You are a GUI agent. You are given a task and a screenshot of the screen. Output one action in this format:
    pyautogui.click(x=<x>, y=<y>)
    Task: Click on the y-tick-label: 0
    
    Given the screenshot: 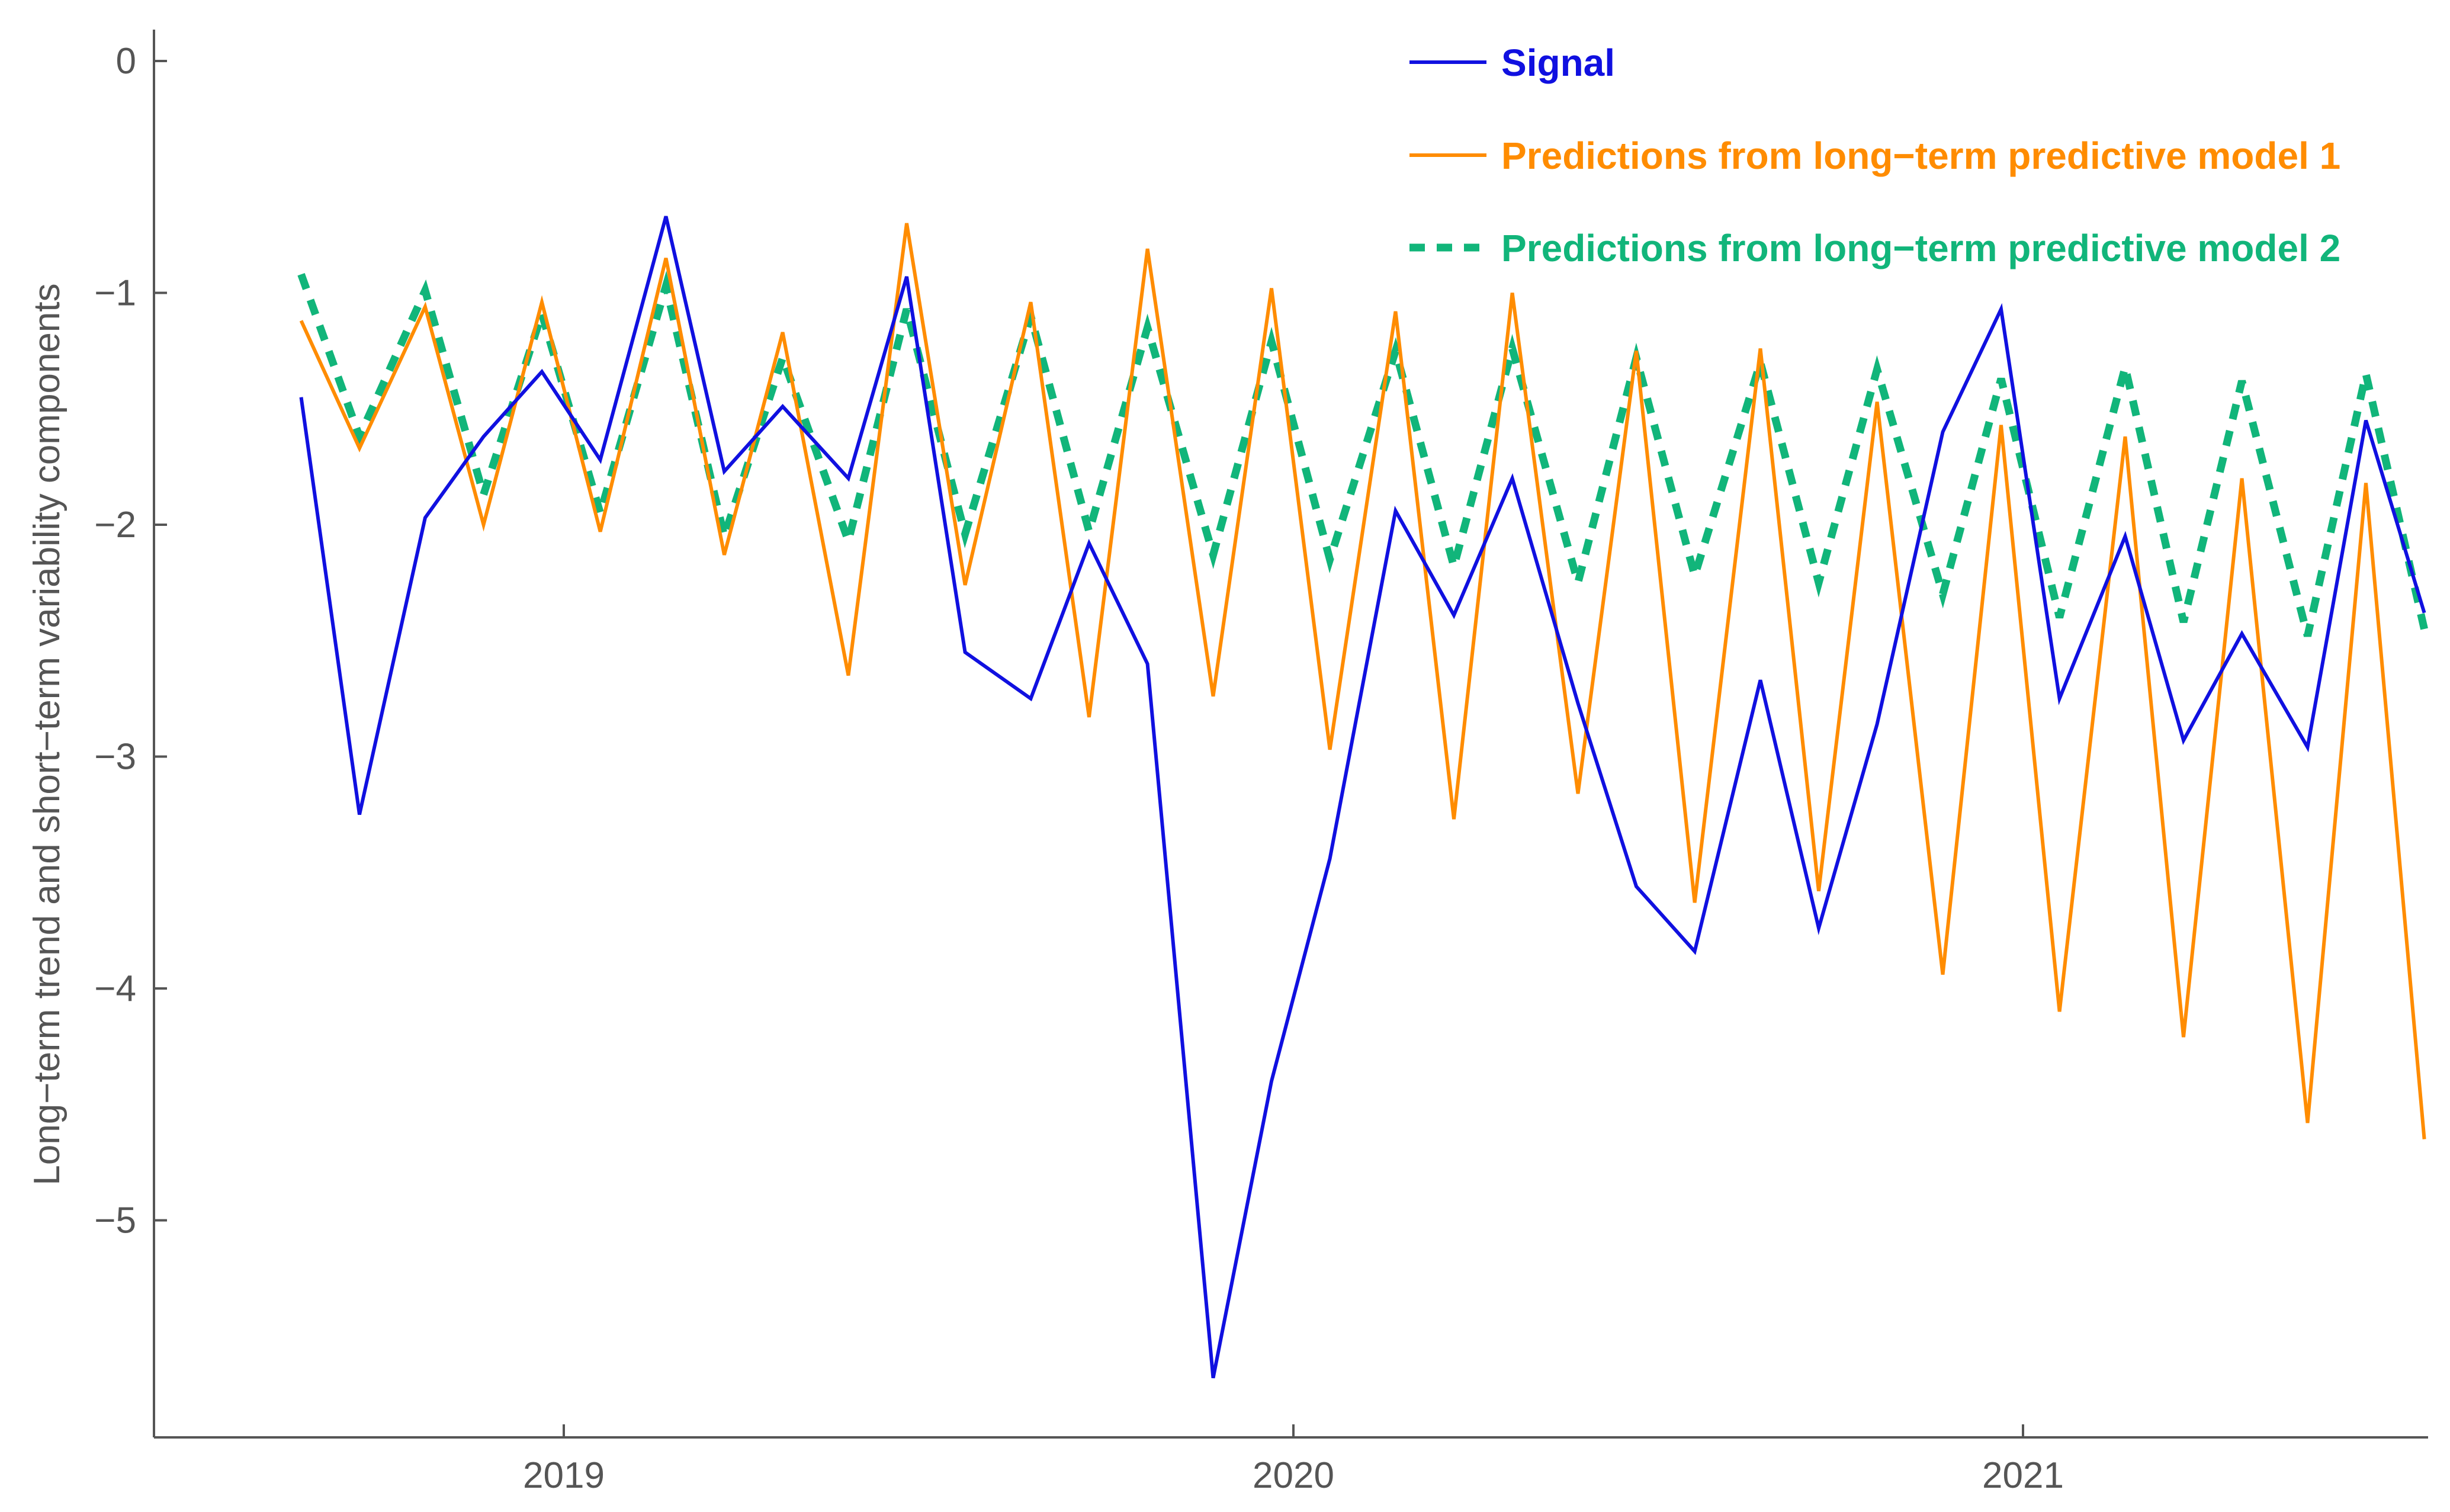 What is the action you would take?
    pyautogui.click(x=126, y=61)
    